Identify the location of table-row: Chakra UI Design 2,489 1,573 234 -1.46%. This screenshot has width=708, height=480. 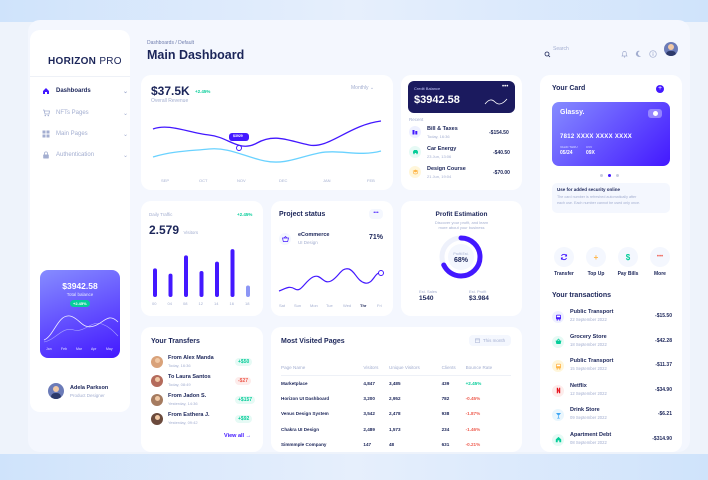
(396, 430).